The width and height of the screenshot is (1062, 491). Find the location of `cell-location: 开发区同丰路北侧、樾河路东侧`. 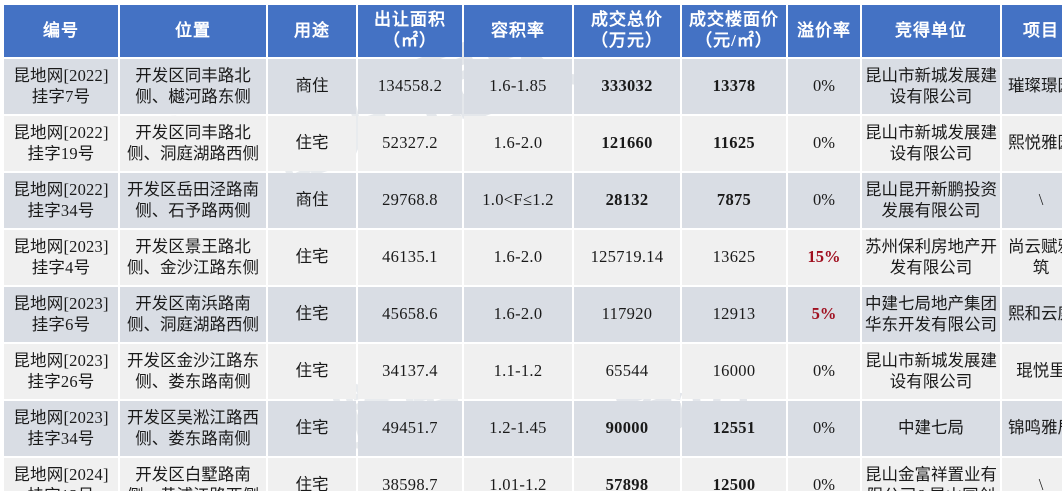

cell-location: 开发区同丰路北侧、樾河路东侧 is located at coordinates (193, 86).